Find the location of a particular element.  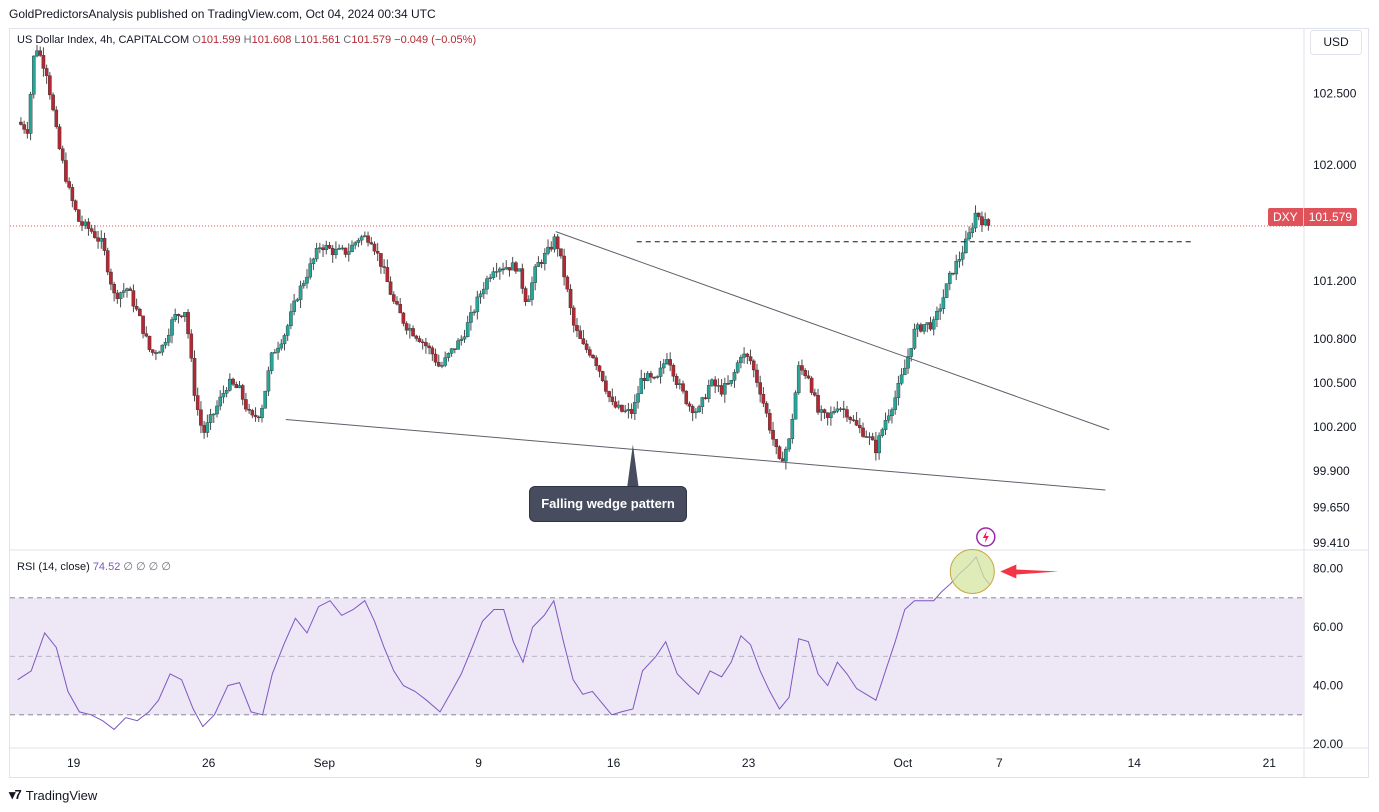

symbol-title: US Dollar Index, 4h, CAPITALCOM is located at coordinates (103, 40).